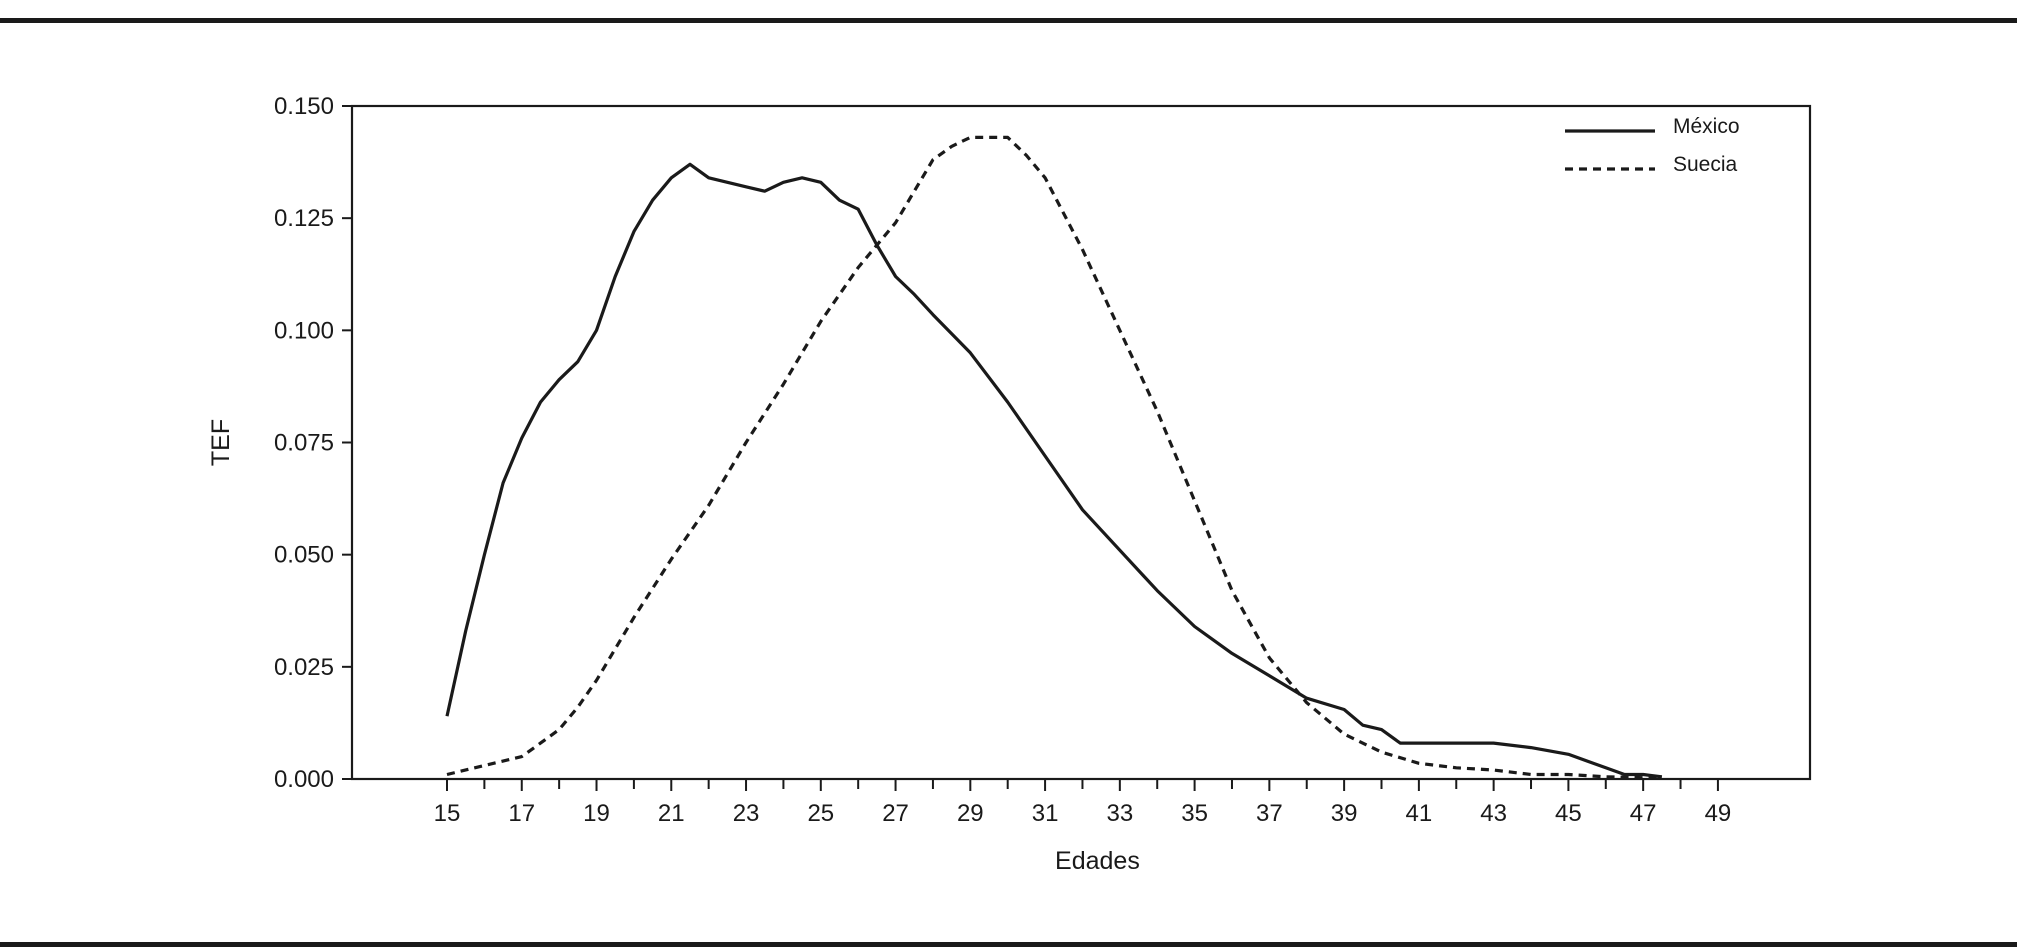  What do you see at coordinates (1419, 813) in the screenshot?
I see `x-tick-label: 41` at bounding box center [1419, 813].